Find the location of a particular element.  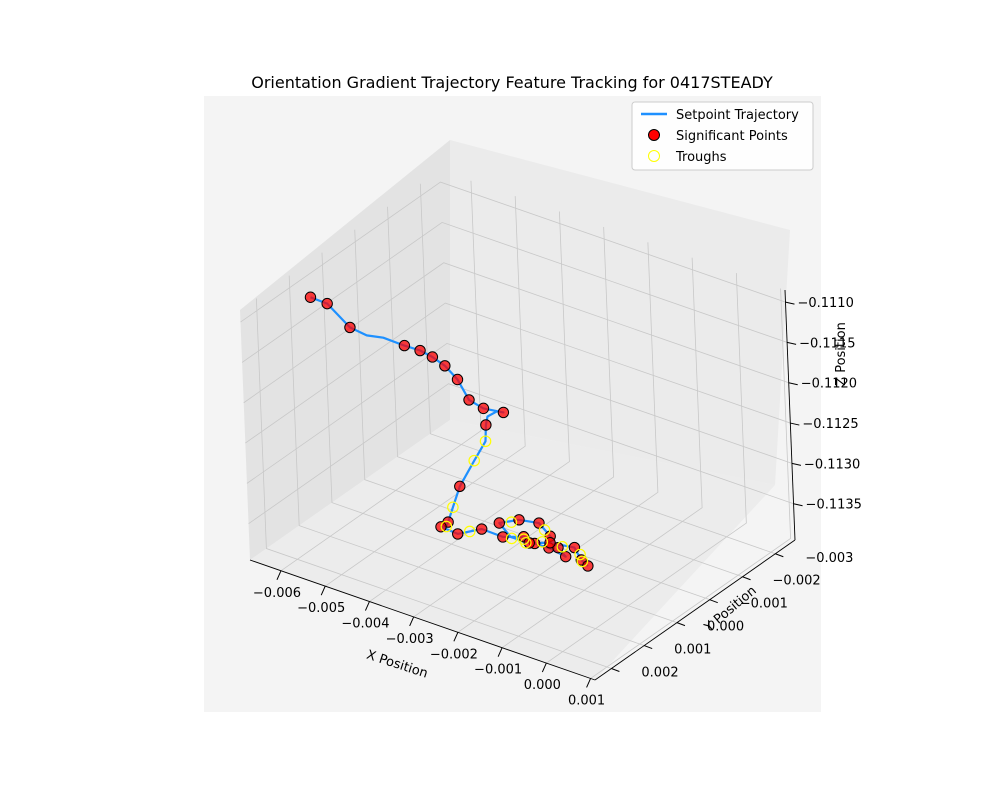

y-tick-label: −0.002 is located at coordinates (797, 581).